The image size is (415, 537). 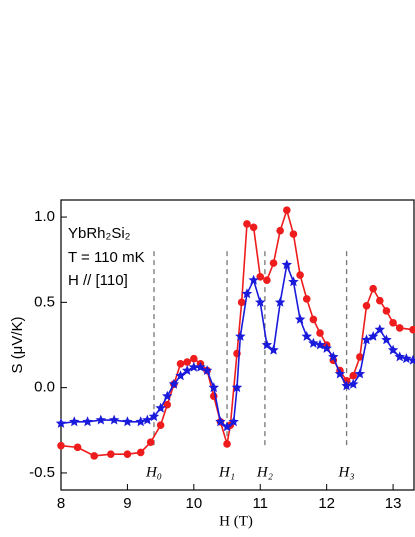 I want to click on y-tick-label: 0.0, so click(x=44, y=387).